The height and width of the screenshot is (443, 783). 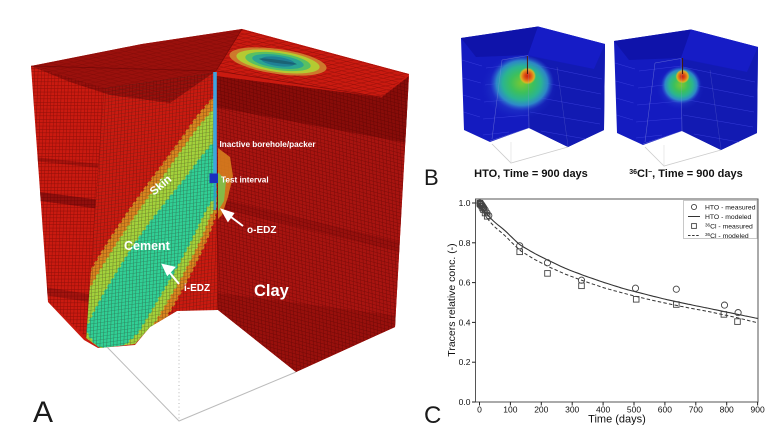 I want to click on svg-text: 200, so click(x=541, y=410).